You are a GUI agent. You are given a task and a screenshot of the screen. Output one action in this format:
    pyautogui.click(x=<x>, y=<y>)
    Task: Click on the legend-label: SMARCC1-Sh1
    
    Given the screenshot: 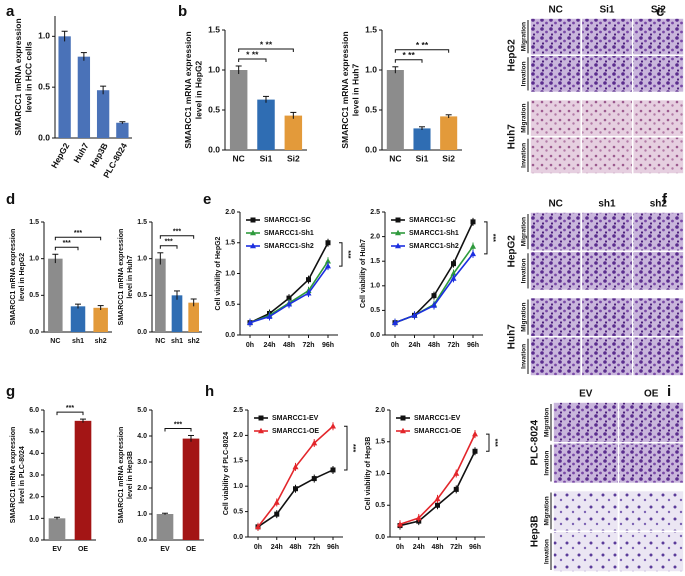 What is the action you would take?
    pyautogui.click(x=434, y=233)
    